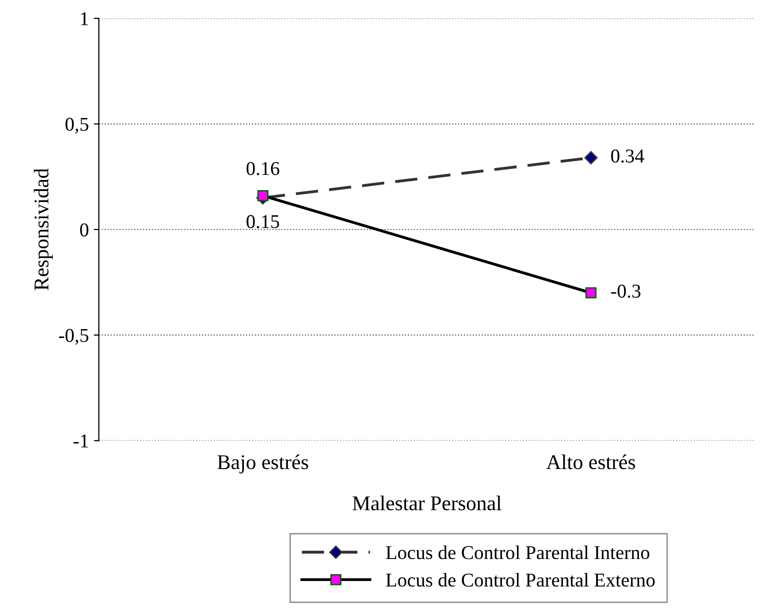 Image resolution: width=772 pixels, height=612 pixels. I want to click on data-label: 0.16, so click(263, 169).